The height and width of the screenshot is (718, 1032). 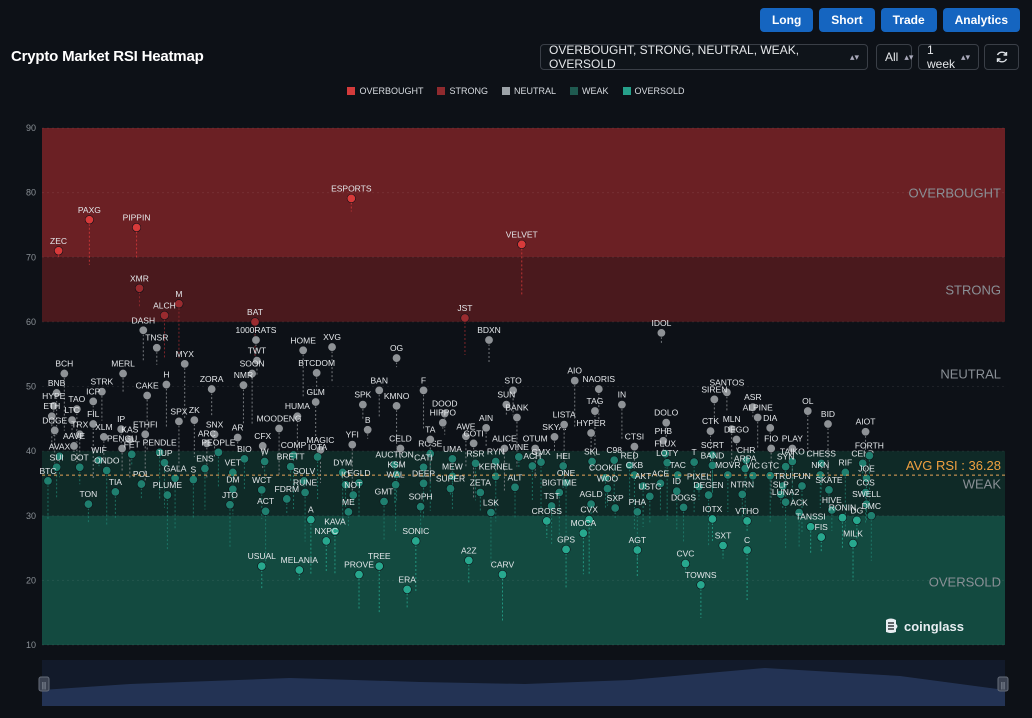 What do you see at coordinates (291, 467) in the screenshot?
I see `point-brett` at bounding box center [291, 467].